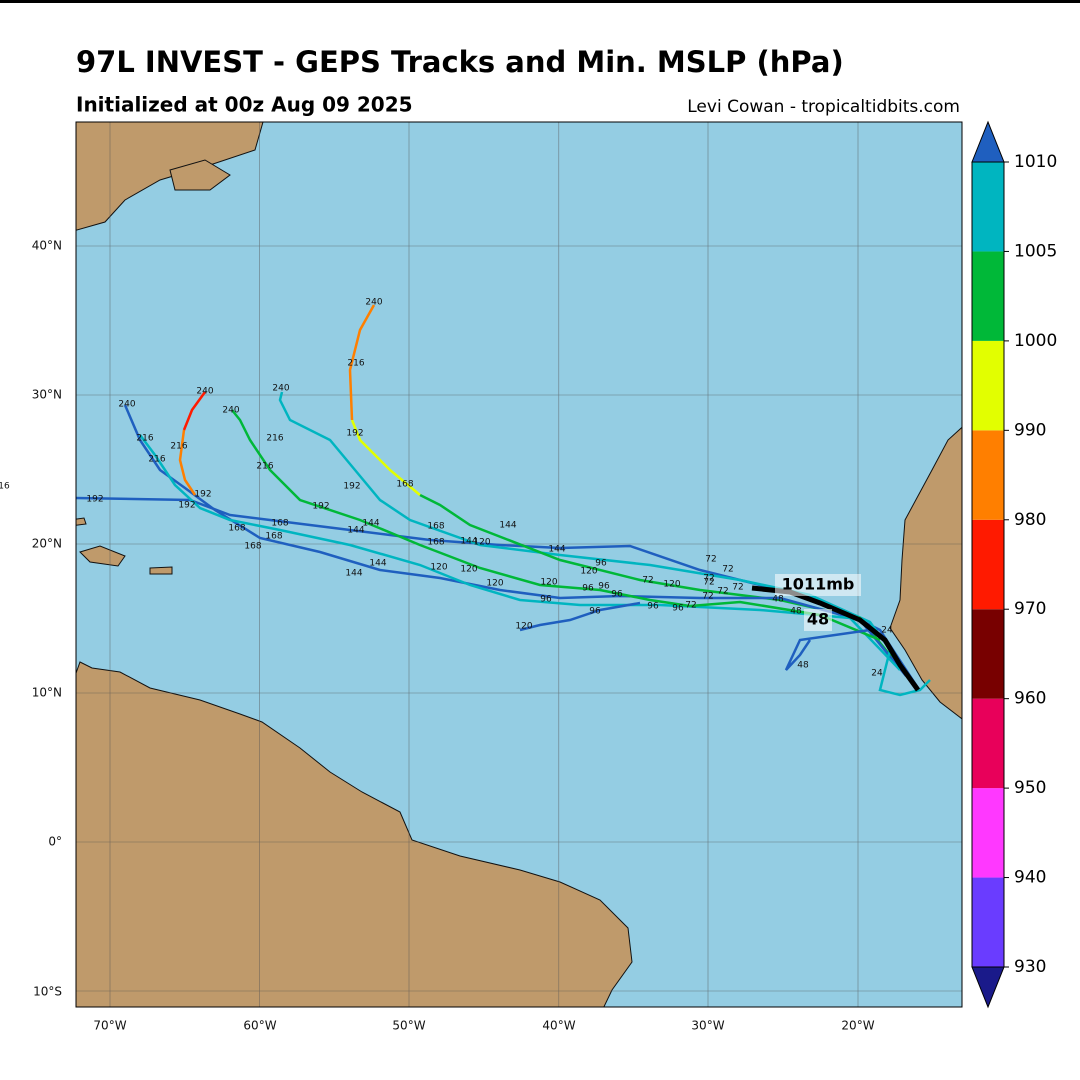 This screenshot has height=1080, width=1080. Describe the element at coordinates (1030, 878) in the screenshot. I see `colorbar-label: 940` at that location.